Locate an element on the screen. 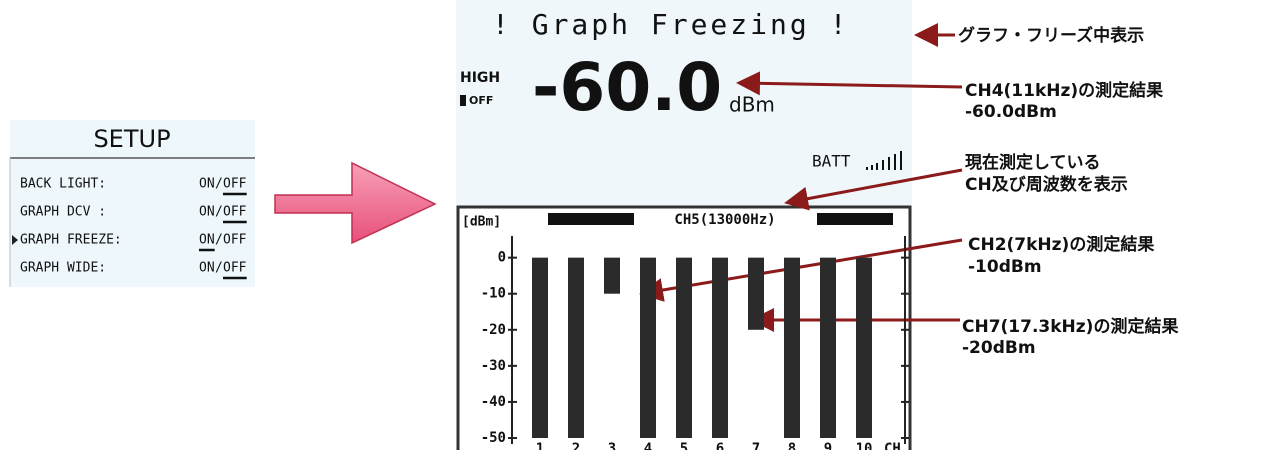 The image size is (1272, 450). lcd-battery: BATT is located at coordinates (831, 161).